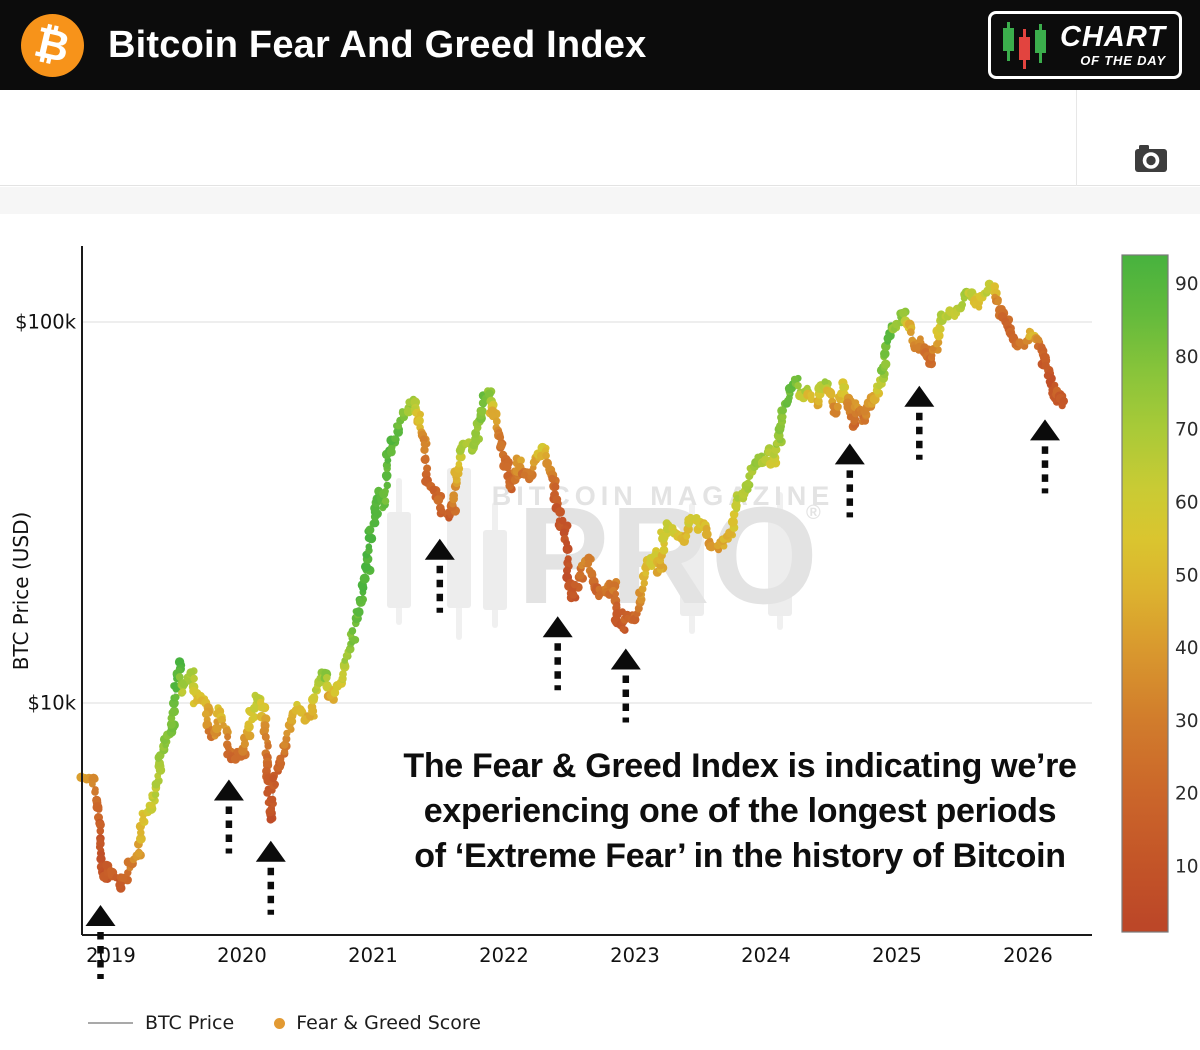 This screenshot has width=1200, height=1050. Describe the element at coordinates (897, 955) in the screenshot. I see `svg-text: 2025` at that location.